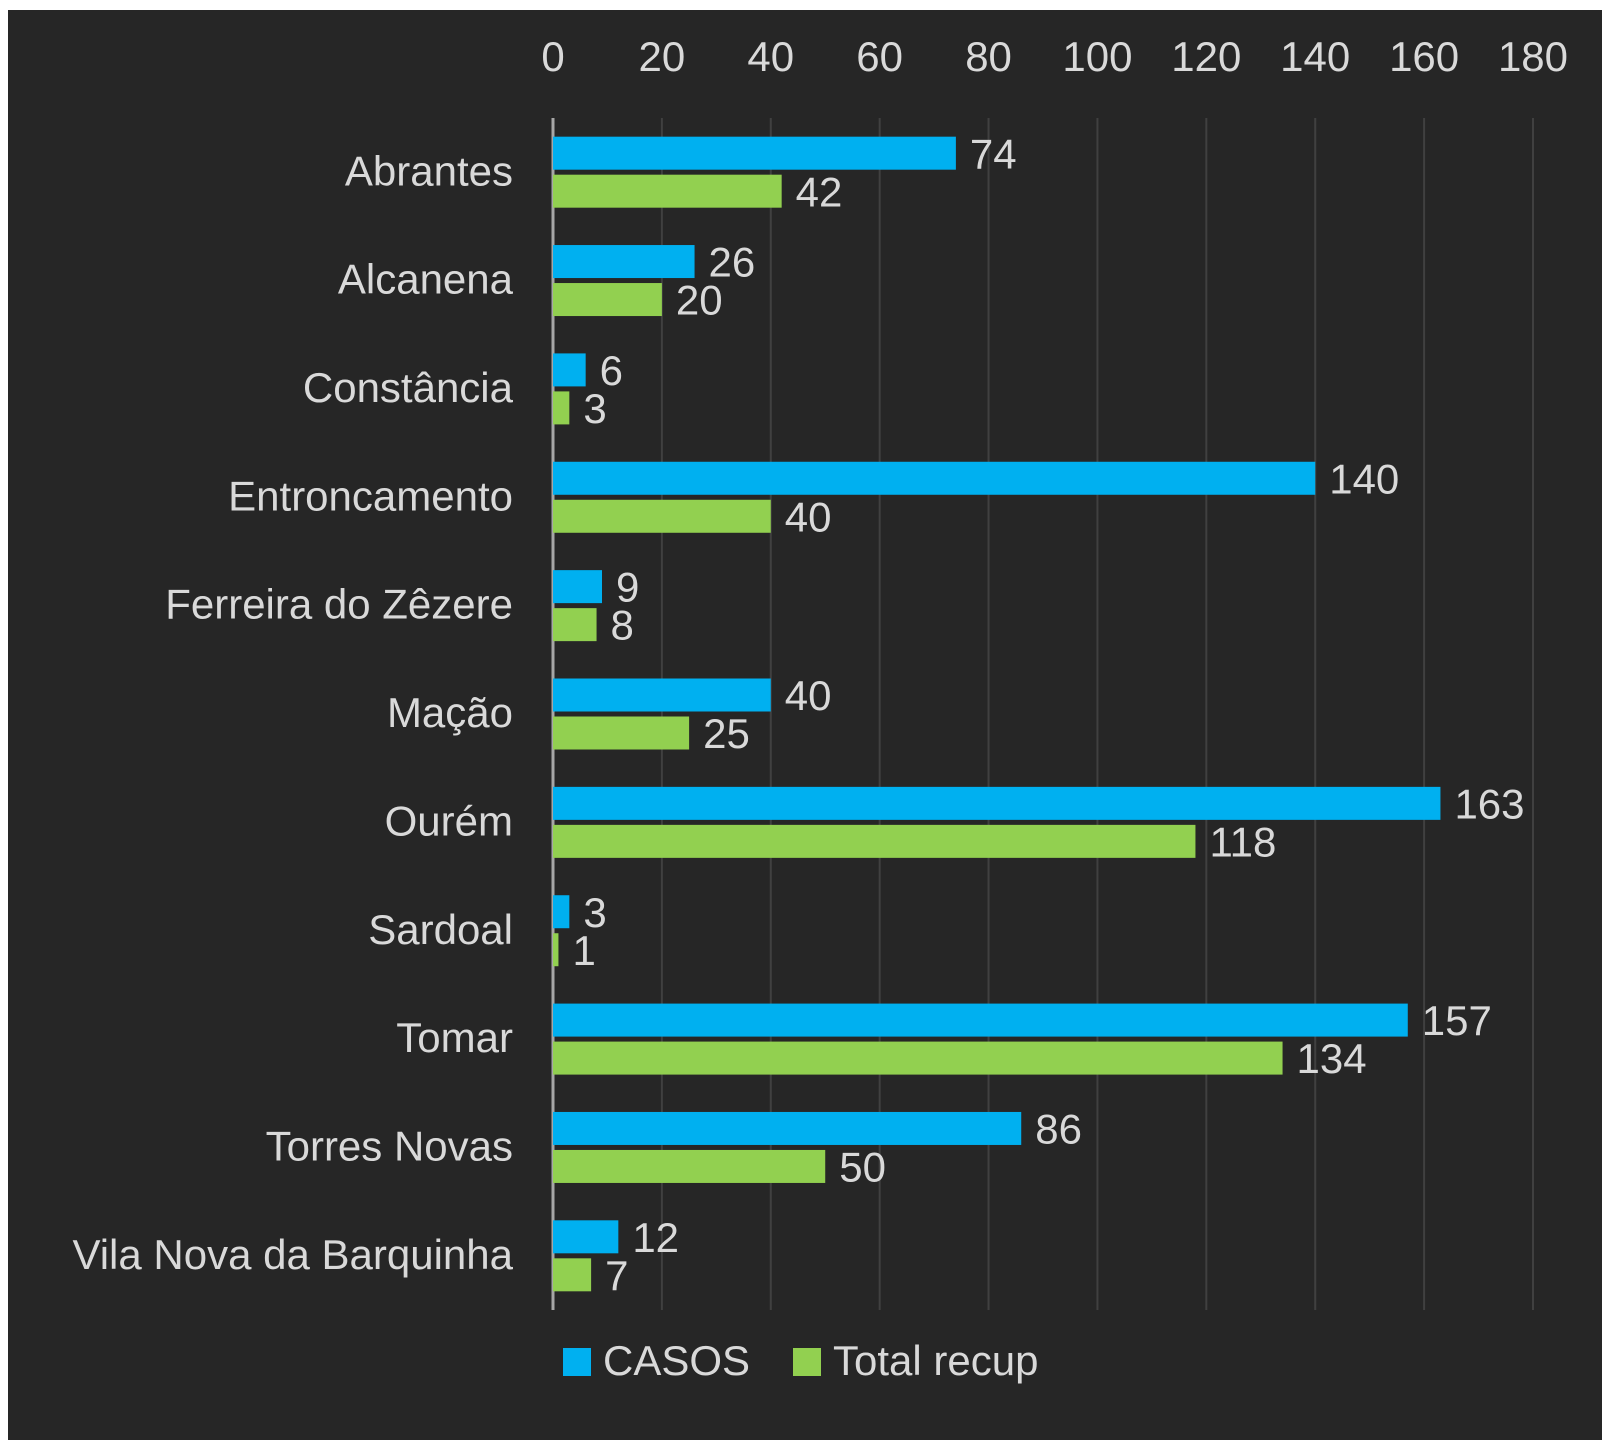  Describe the element at coordinates (389, 1146) in the screenshot. I see `category-label: Torres Novas` at that location.